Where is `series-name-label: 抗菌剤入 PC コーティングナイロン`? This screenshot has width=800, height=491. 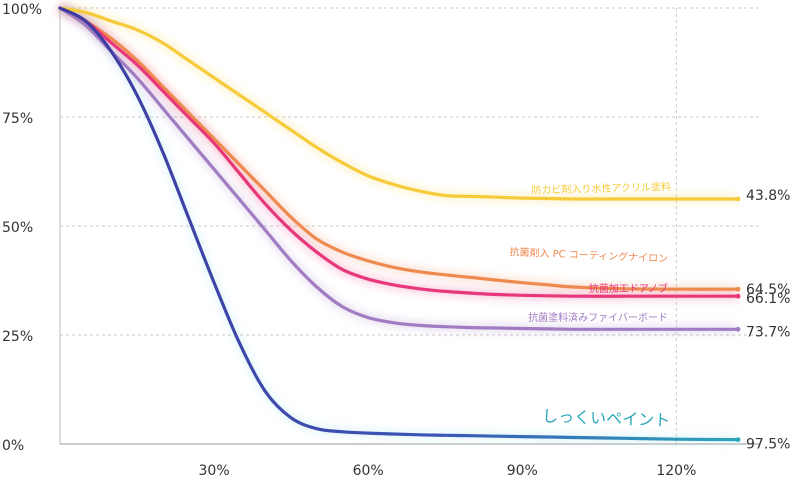 series-name-label: 抗菌剤入 PC コーティングナイロン is located at coordinates (588, 255).